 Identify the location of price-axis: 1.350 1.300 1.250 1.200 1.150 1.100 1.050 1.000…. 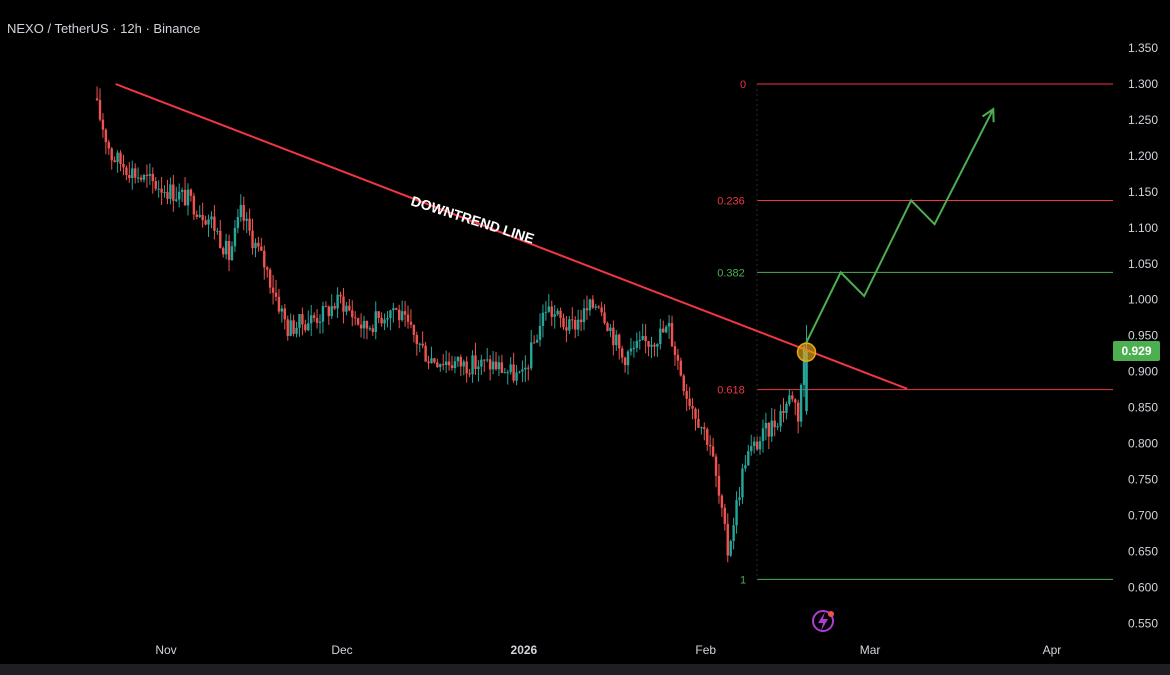
(1143, 335).